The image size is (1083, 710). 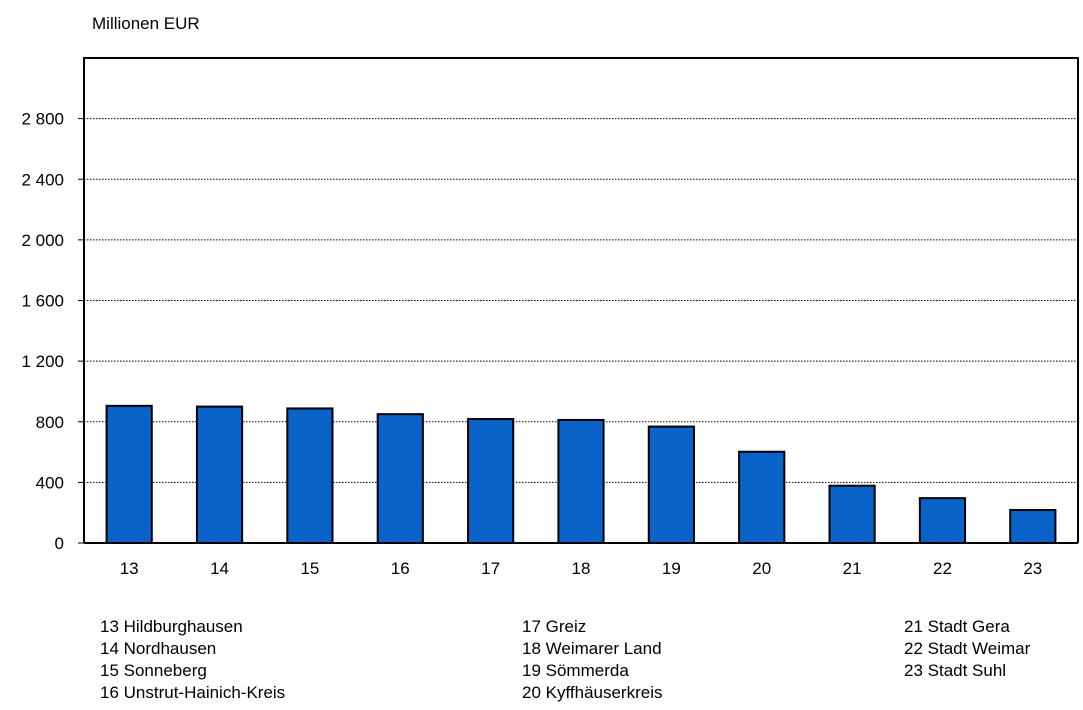 What do you see at coordinates (592, 648) in the screenshot?
I see `legend-entry: 18 Weimarer Land` at bounding box center [592, 648].